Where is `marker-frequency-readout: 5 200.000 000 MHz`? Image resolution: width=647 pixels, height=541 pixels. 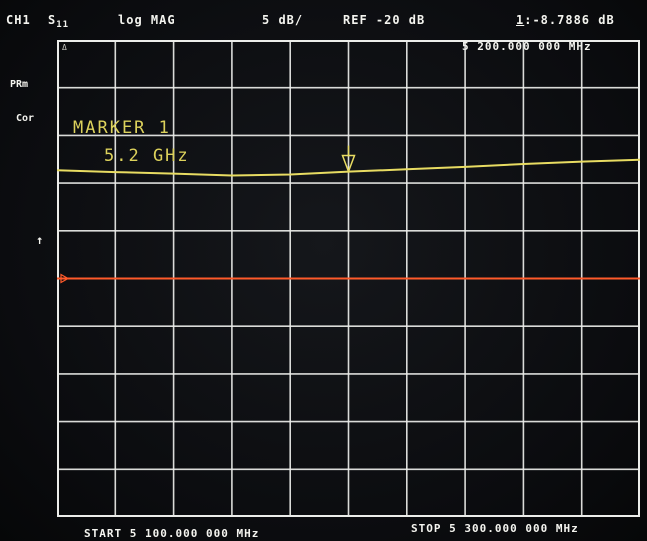
marker-frequency-readout: 5 200.000 000 MHz is located at coordinates (527, 46).